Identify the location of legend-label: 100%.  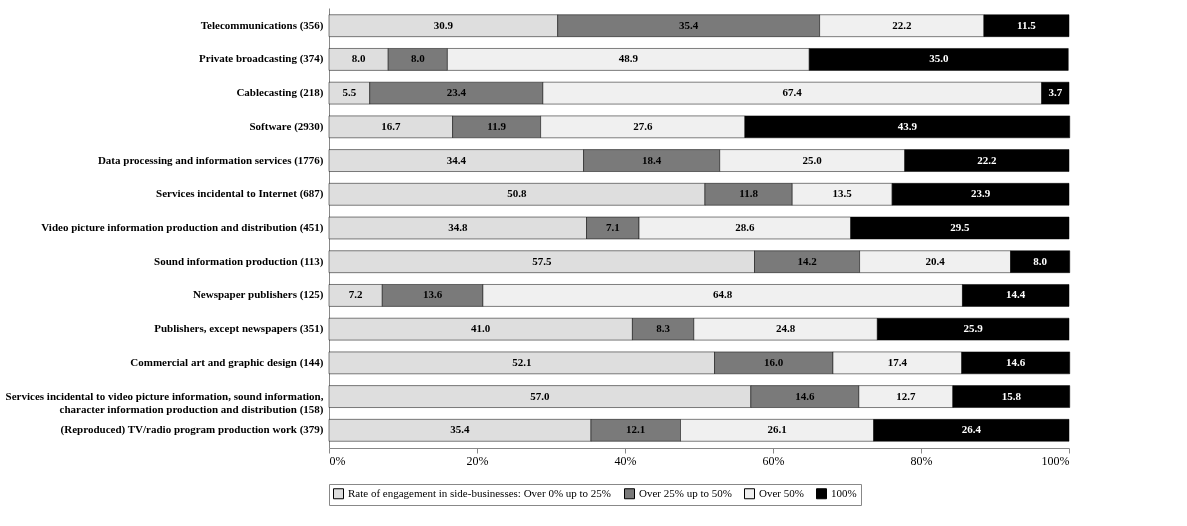
(844, 492).